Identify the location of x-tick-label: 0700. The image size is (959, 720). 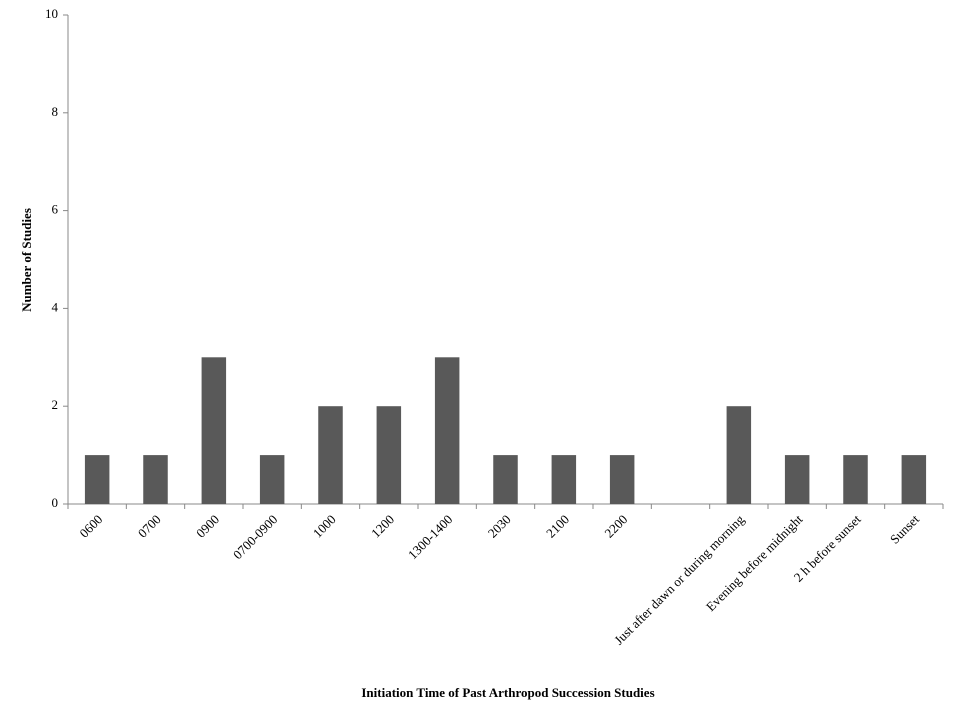
(149, 526).